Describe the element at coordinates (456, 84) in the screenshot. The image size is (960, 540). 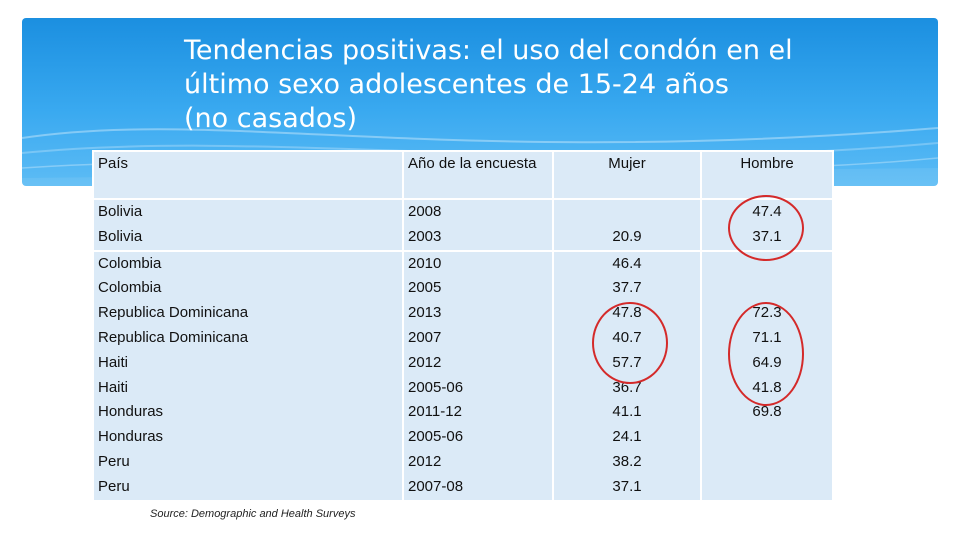
I see `title-line-2: último sexo adolescentes de 15-24 años` at that location.